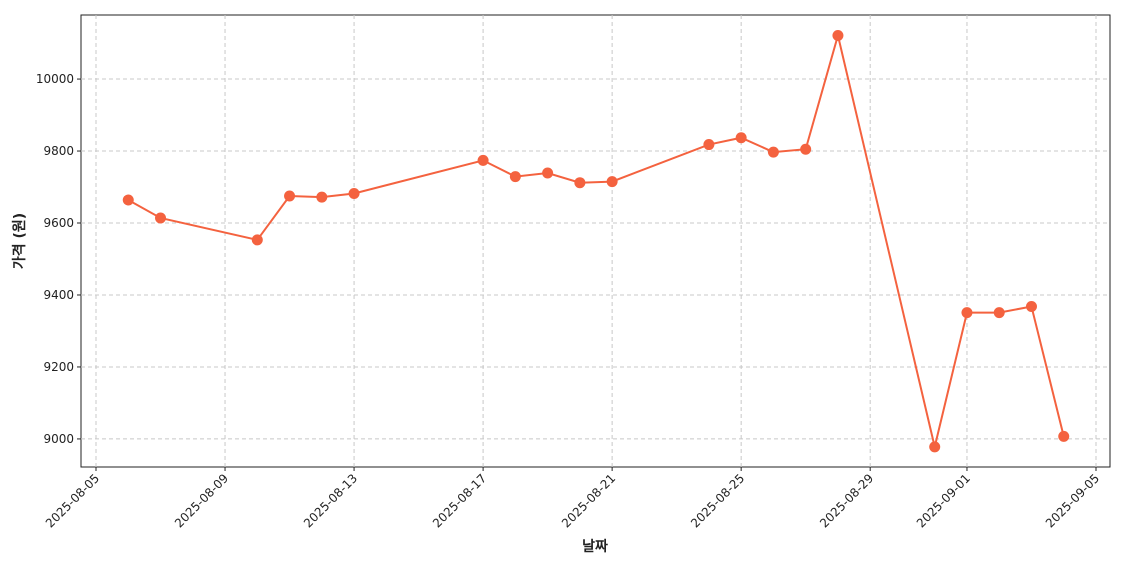  I want to click on y-tick-label: 9200, so click(58, 367).